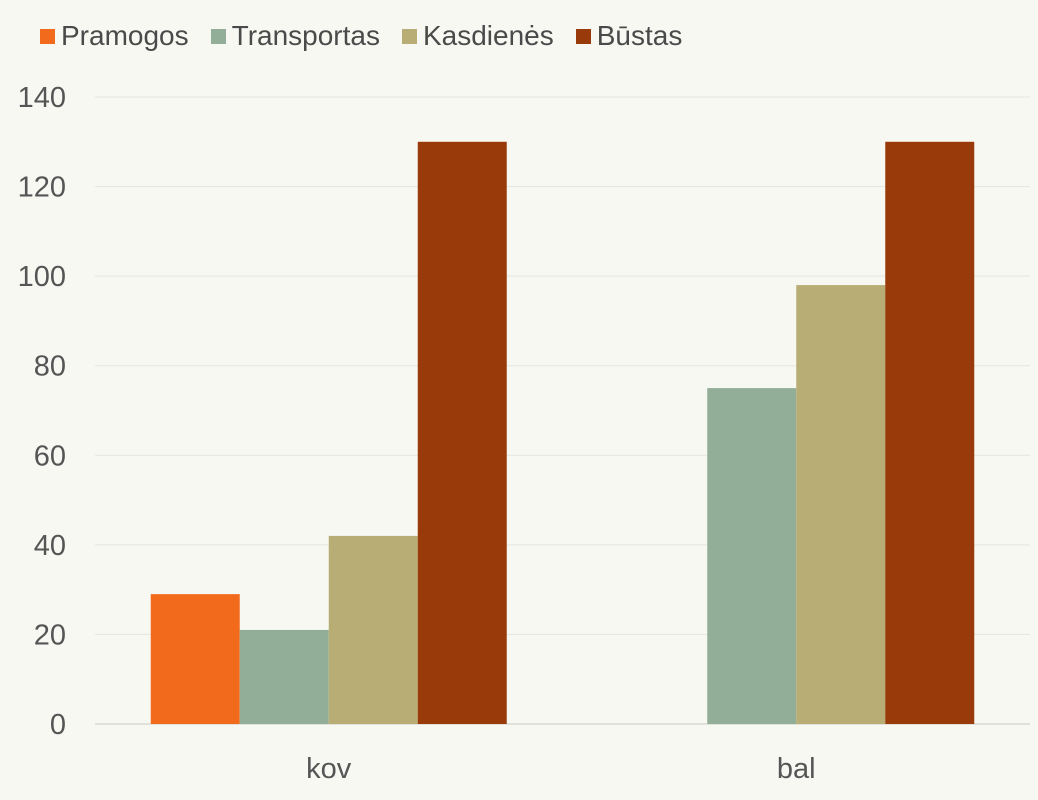 The height and width of the screenshot is (800, 1038). What do you see at coordinates (462, 433) in the screenshot?
I see `bar-b-stas-kov` at bounding box center [462, 433].